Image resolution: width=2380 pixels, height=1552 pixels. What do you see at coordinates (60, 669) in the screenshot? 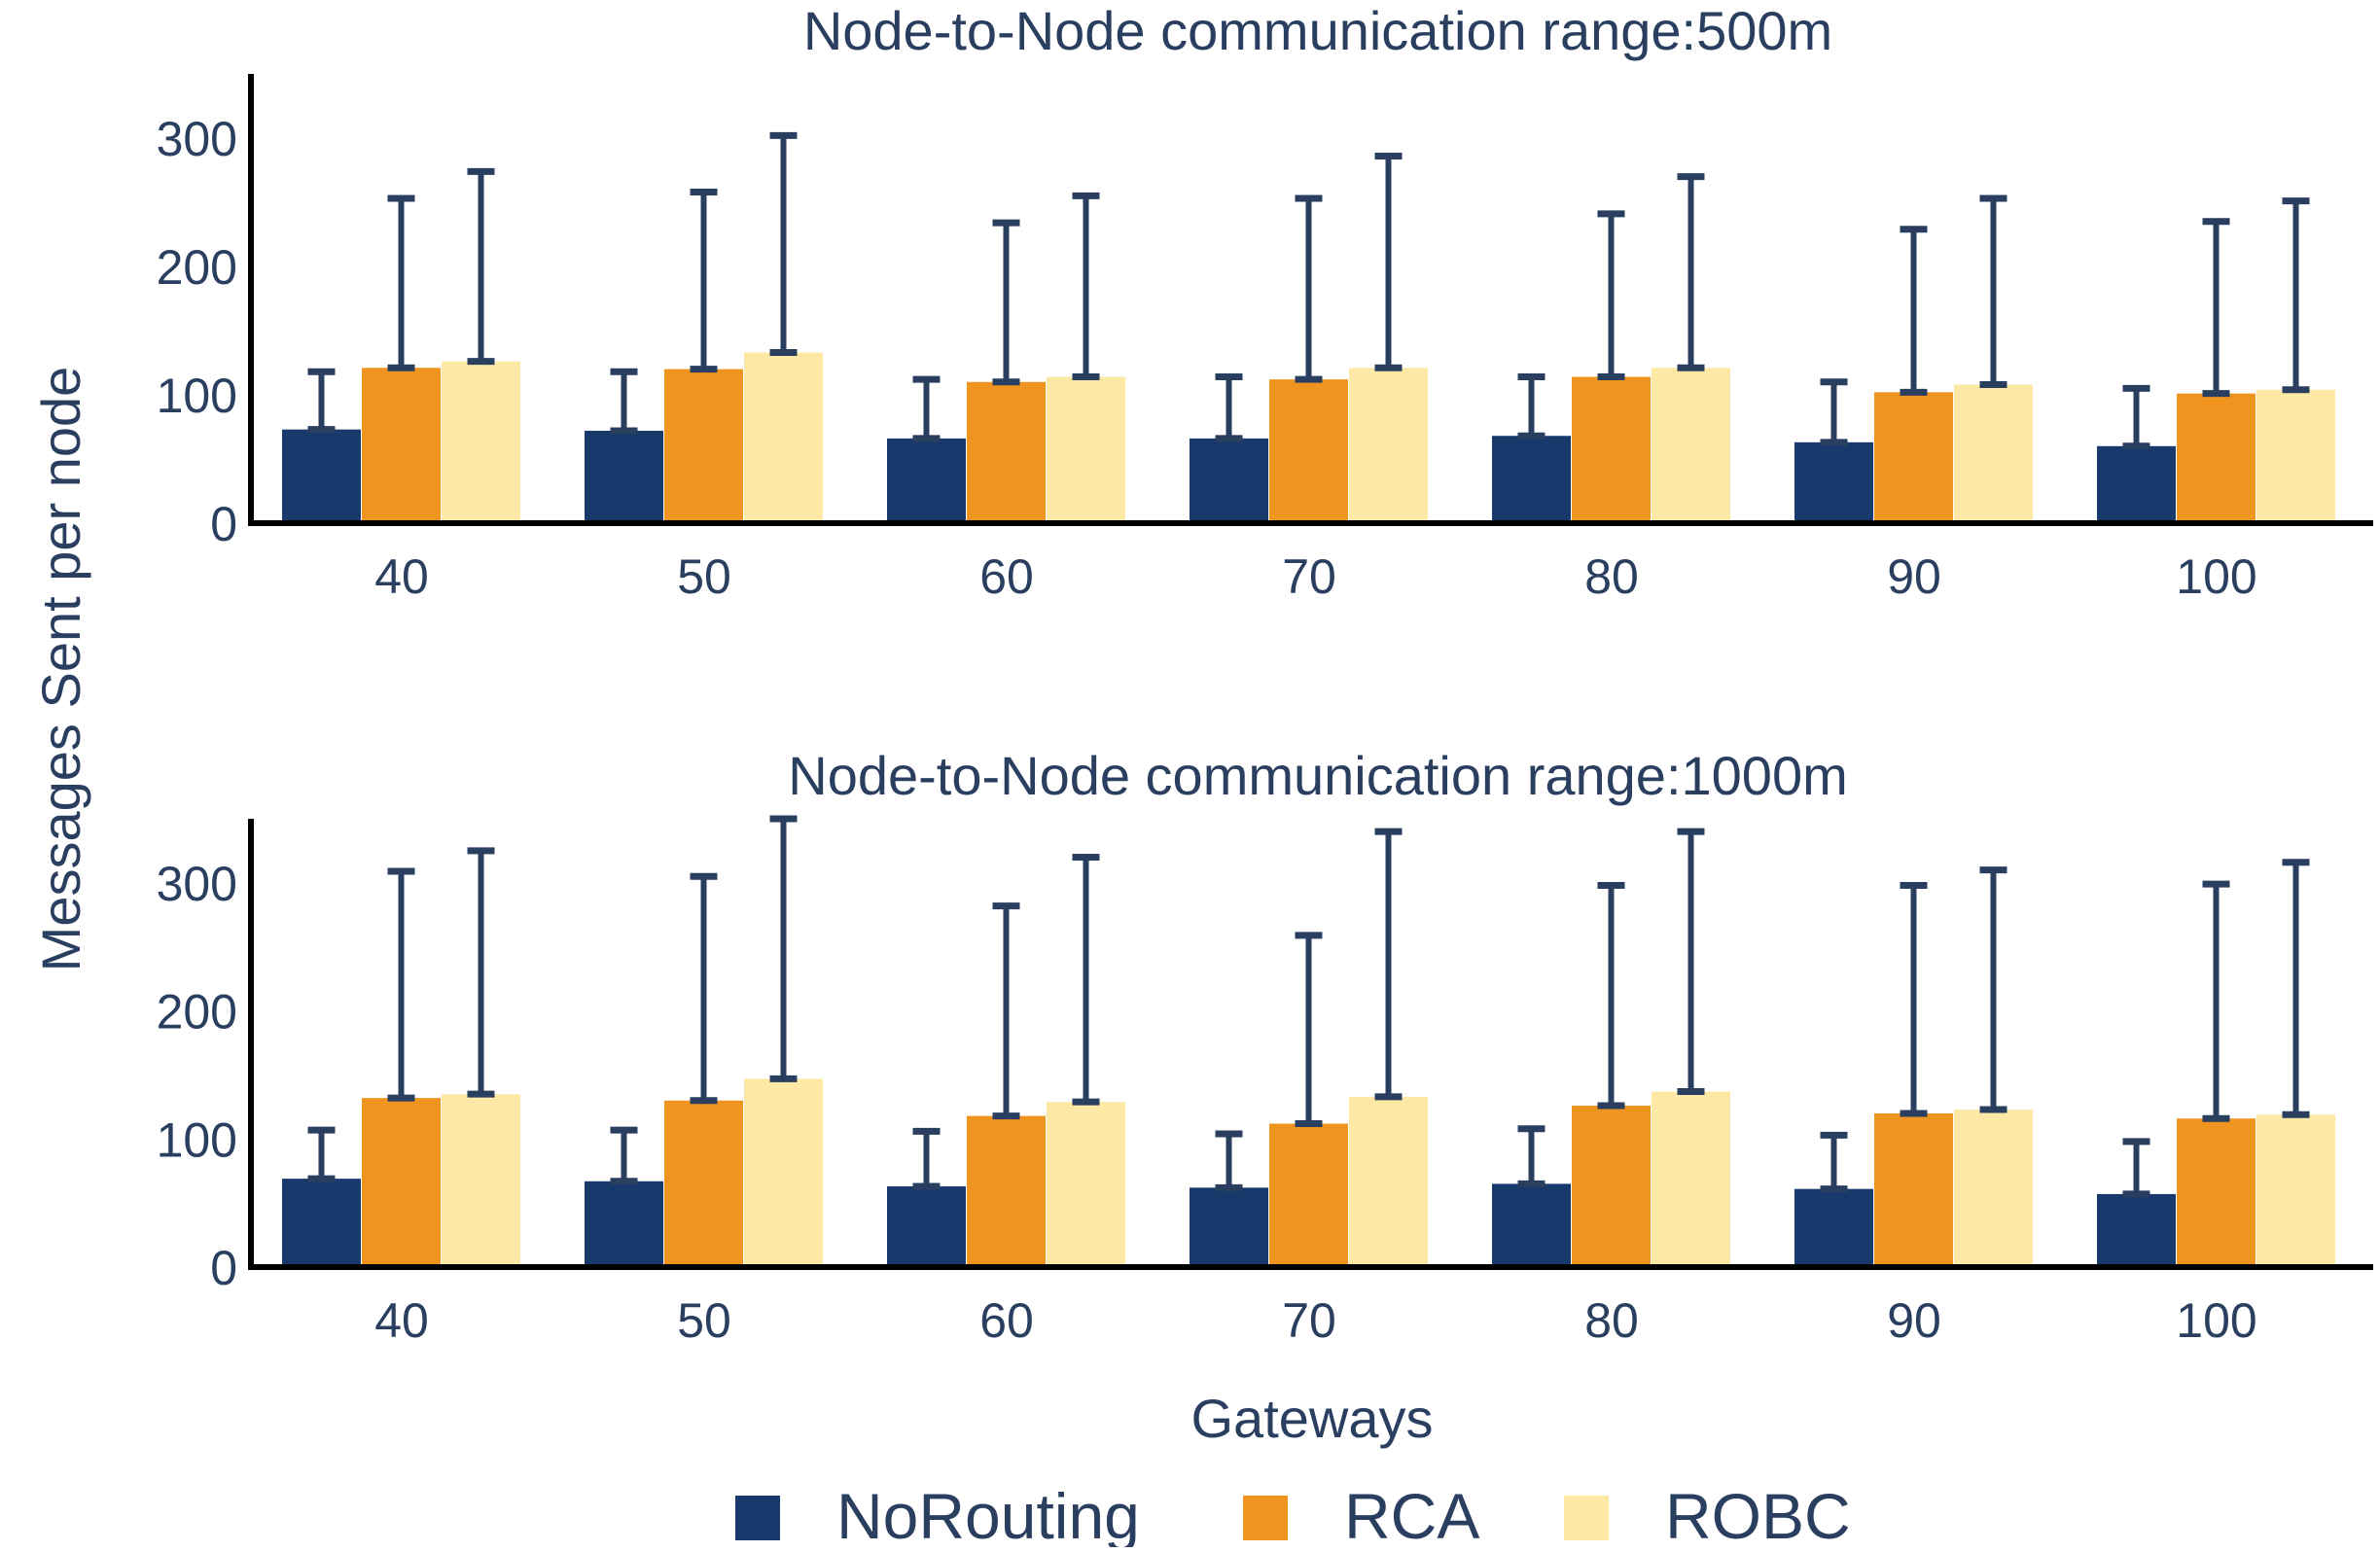
I see `y-axis-label: Messages Sent per node` at bounding box center [60, 669].